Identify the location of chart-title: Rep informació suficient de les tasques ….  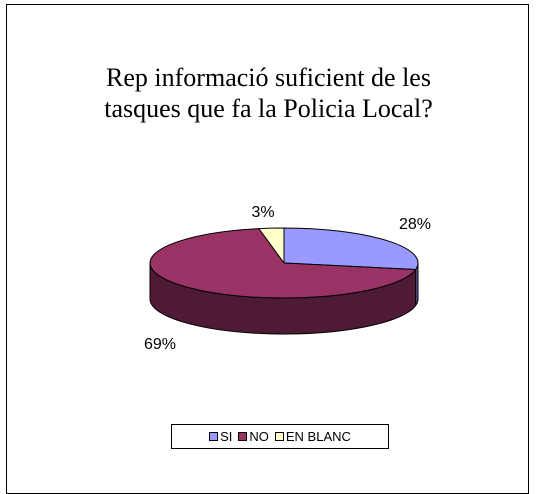
(268, 93).